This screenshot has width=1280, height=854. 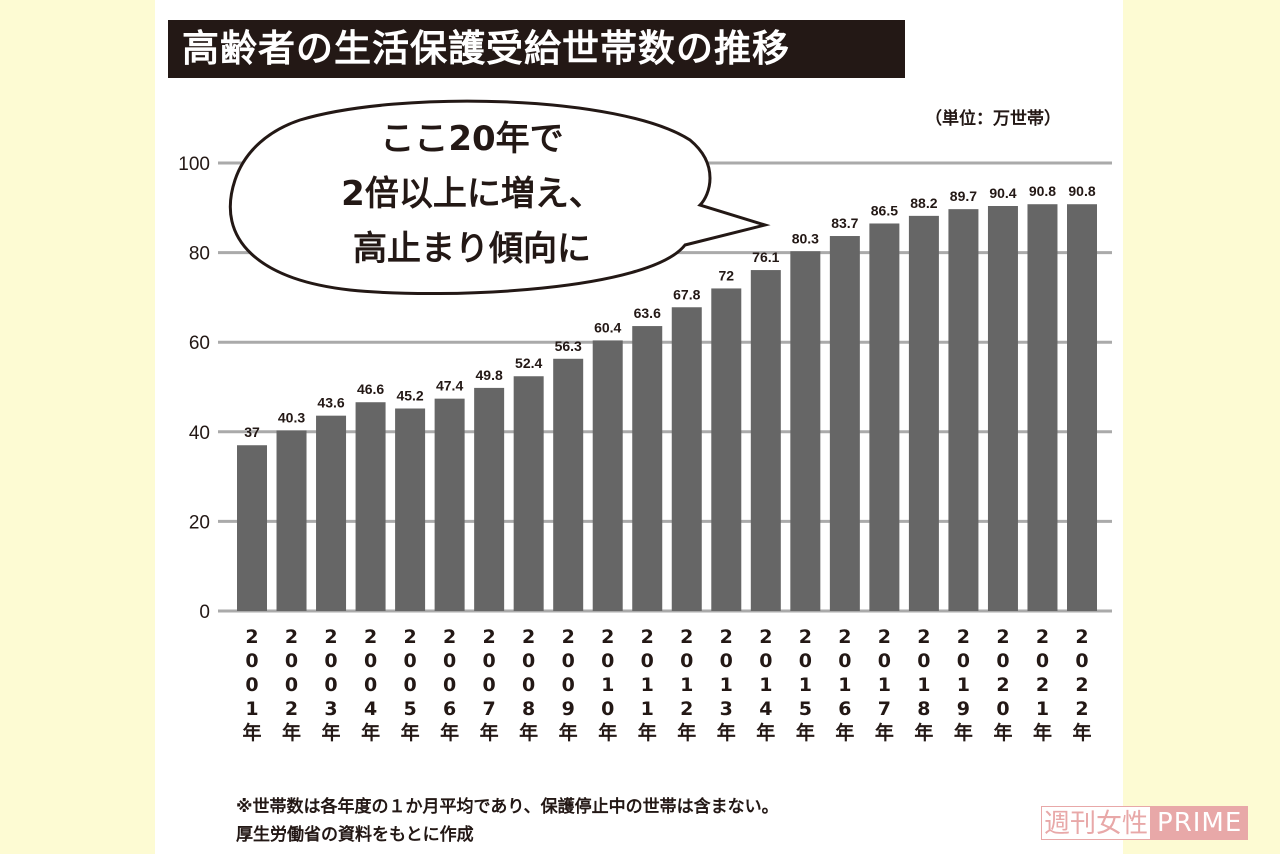 What do you see at coordinates (204, 612) in the screenshot?
I see `y-tick-label: 0` at bounding box center [204, 612].